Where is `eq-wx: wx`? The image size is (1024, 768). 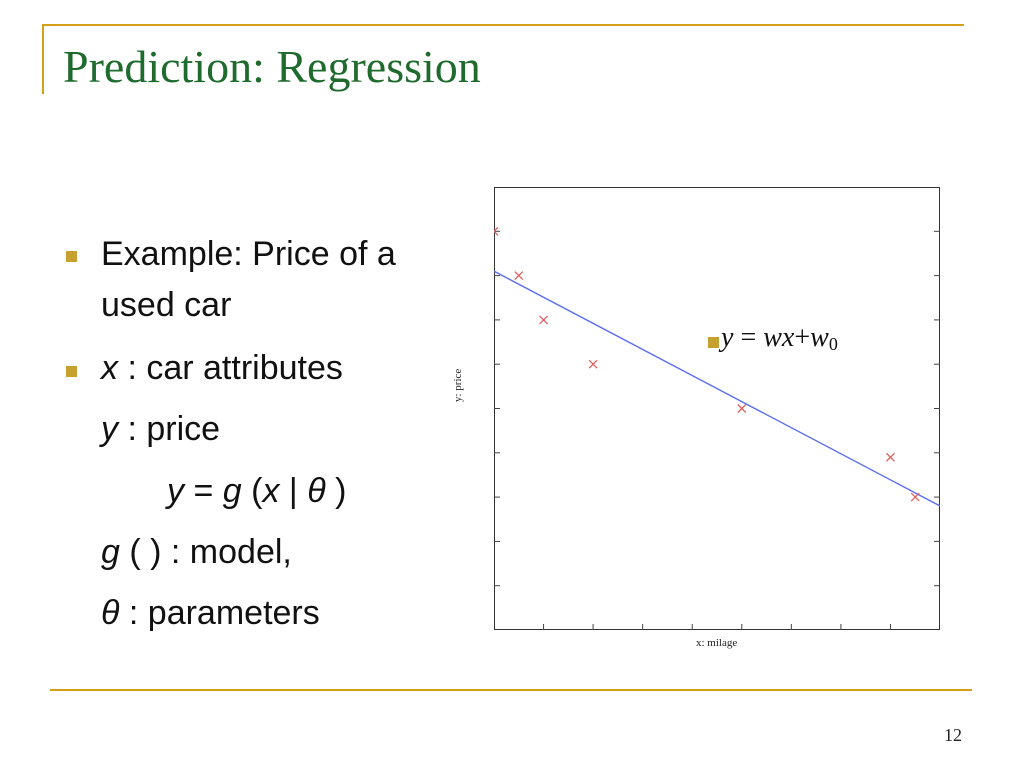
eq-wx: wx is located at coordinates (779, 337).